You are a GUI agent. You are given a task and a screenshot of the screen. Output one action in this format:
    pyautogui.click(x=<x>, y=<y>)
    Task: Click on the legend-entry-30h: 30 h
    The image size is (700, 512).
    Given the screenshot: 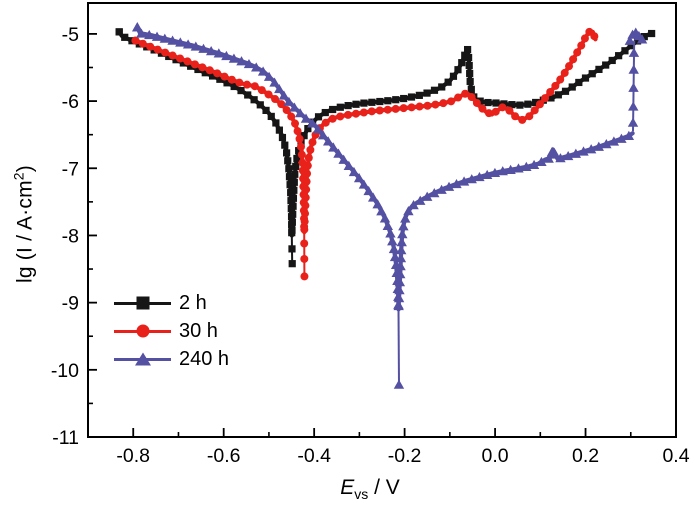 What is the action you would take?
    pyautogui.click(x=171, y=331)
    